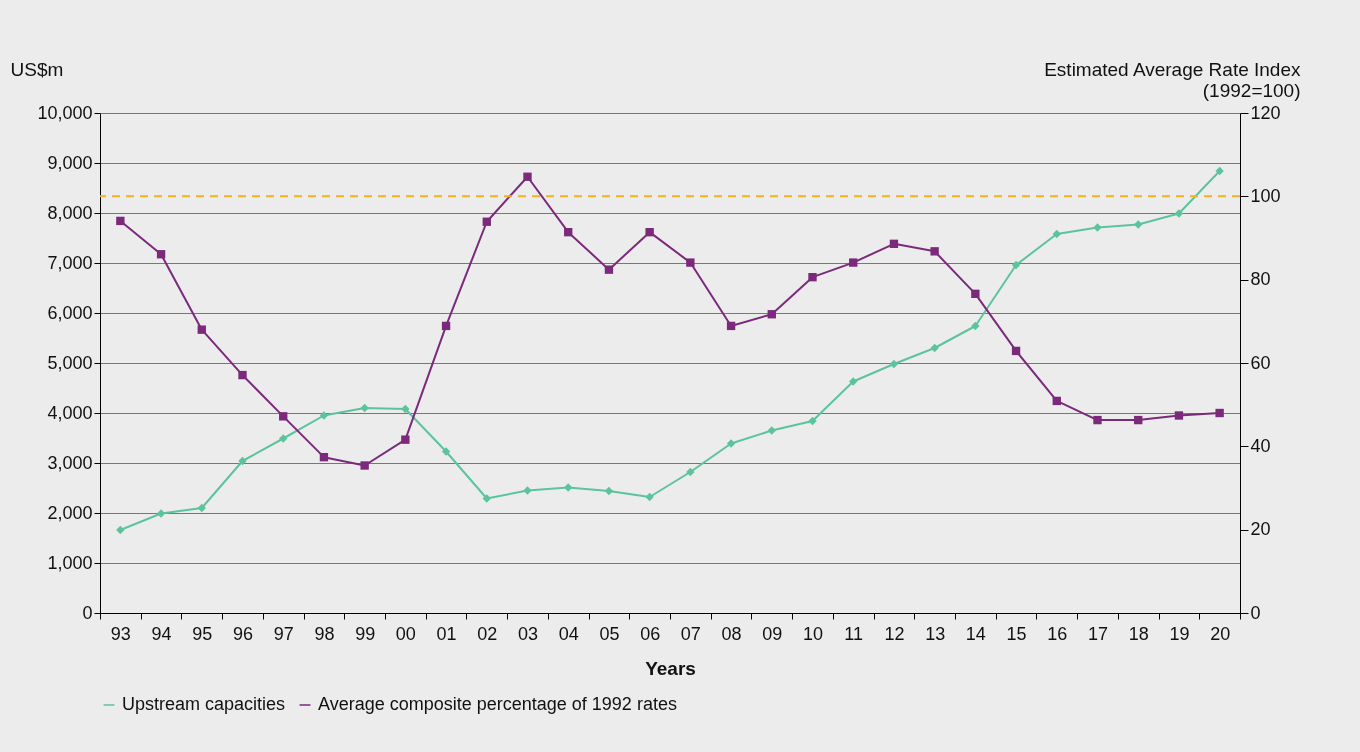 The width and height of the screenshot is (1360, 752). Describe the element at coordinates (202, 633) in the screenshot. I see `x-tick-label: 95` at that location.